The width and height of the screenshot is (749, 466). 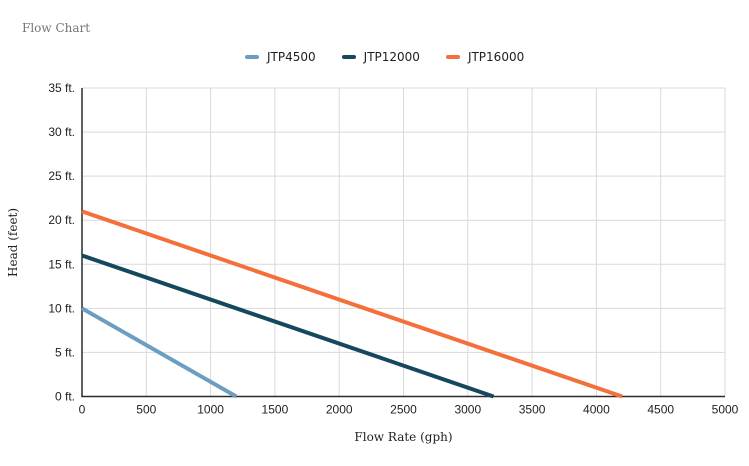 I want to click on legend-item-jtp4500: JTP4500, so click(x=280, y=57).